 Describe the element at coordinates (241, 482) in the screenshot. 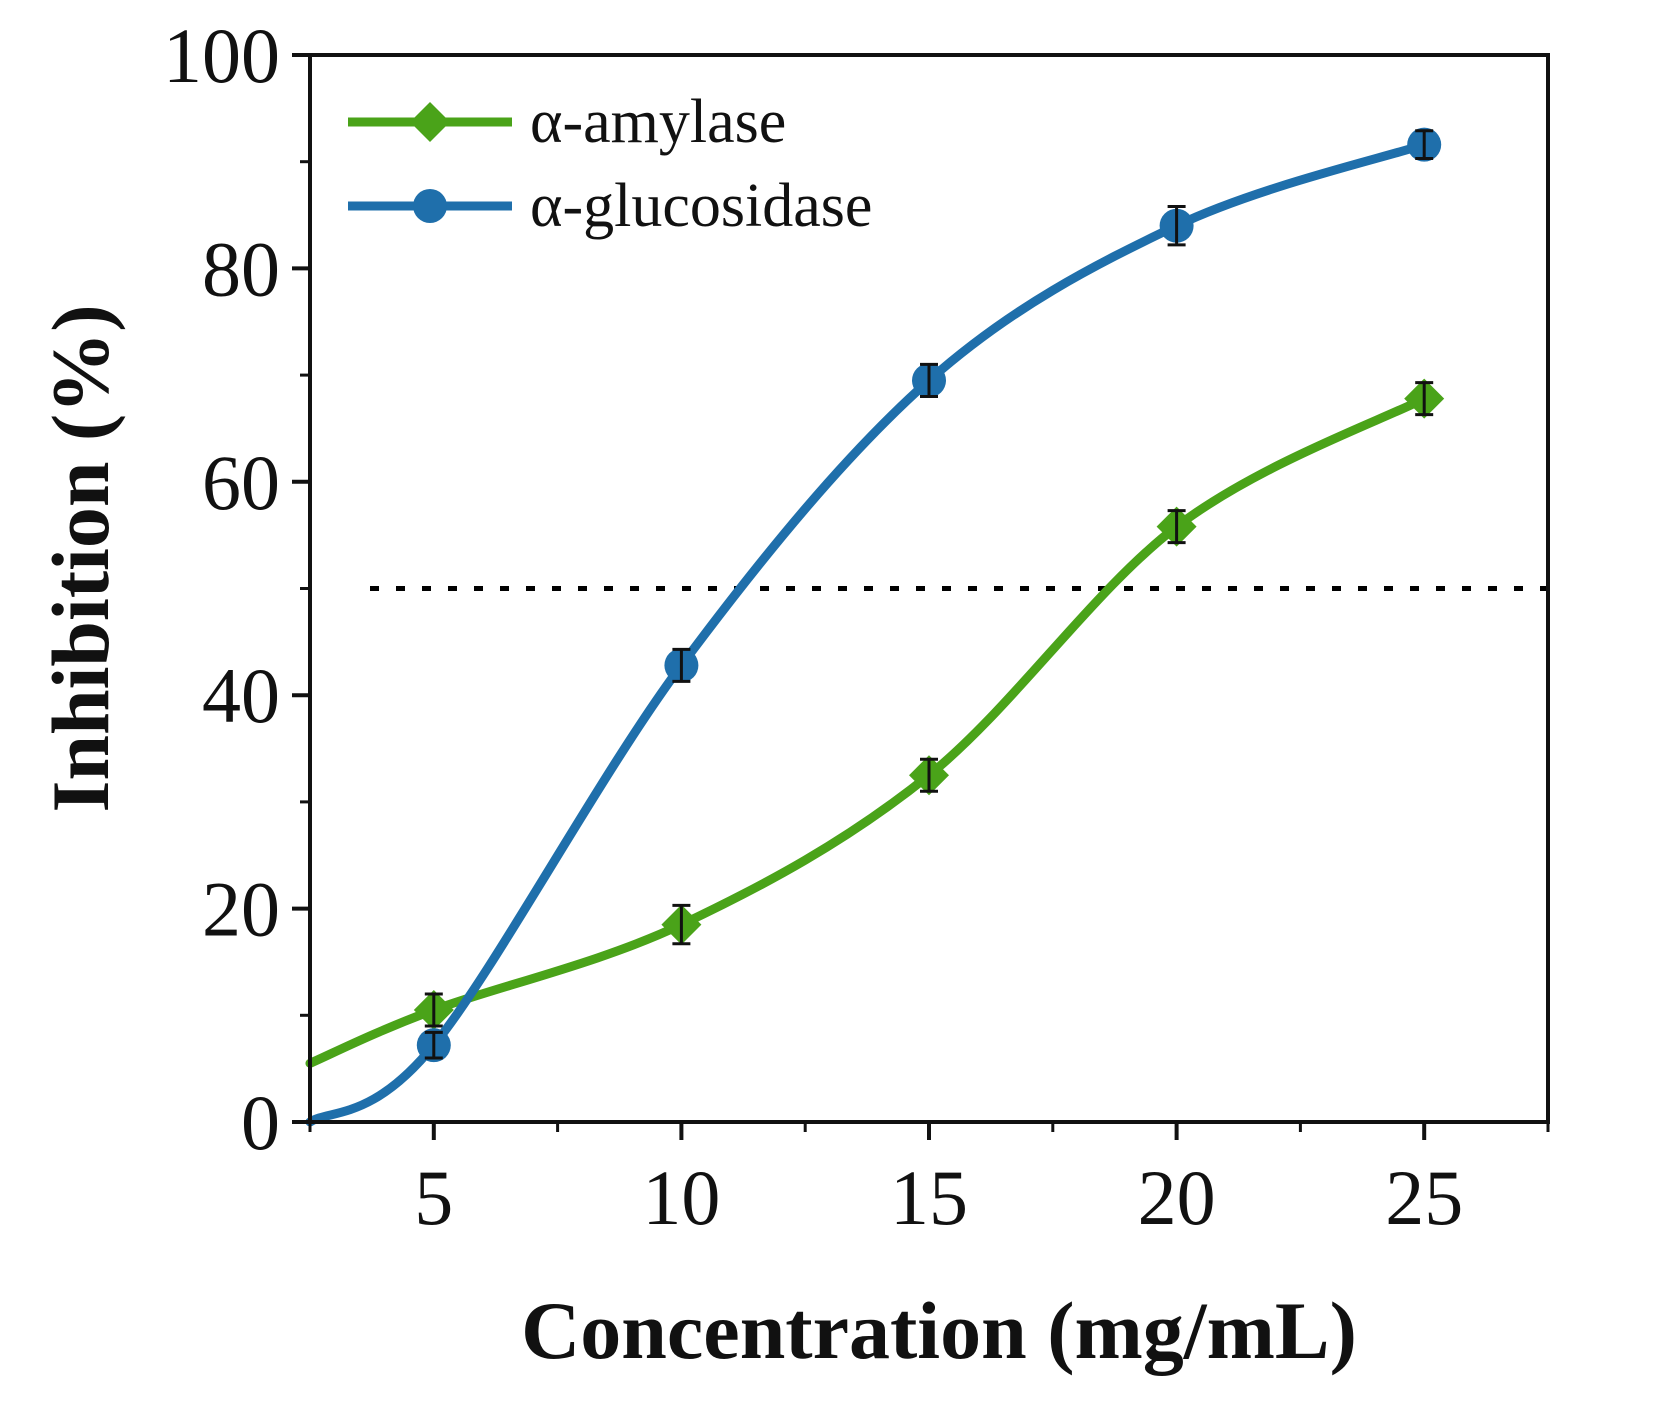

I see `y-tick-label: 60` at that location.